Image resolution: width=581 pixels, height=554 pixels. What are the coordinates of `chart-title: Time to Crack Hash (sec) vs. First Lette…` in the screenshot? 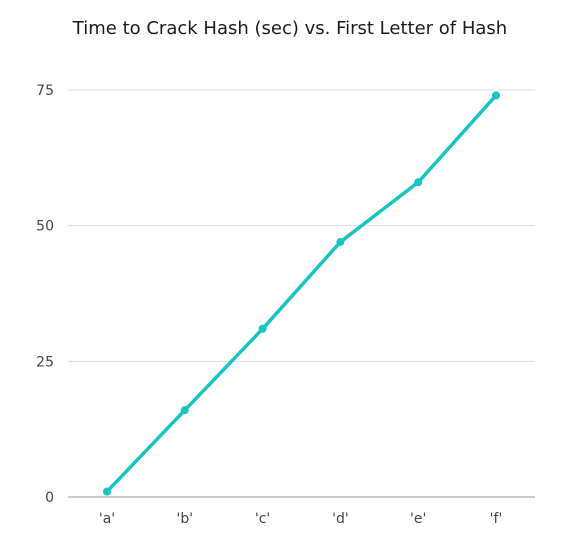 It's located at (289, 28).